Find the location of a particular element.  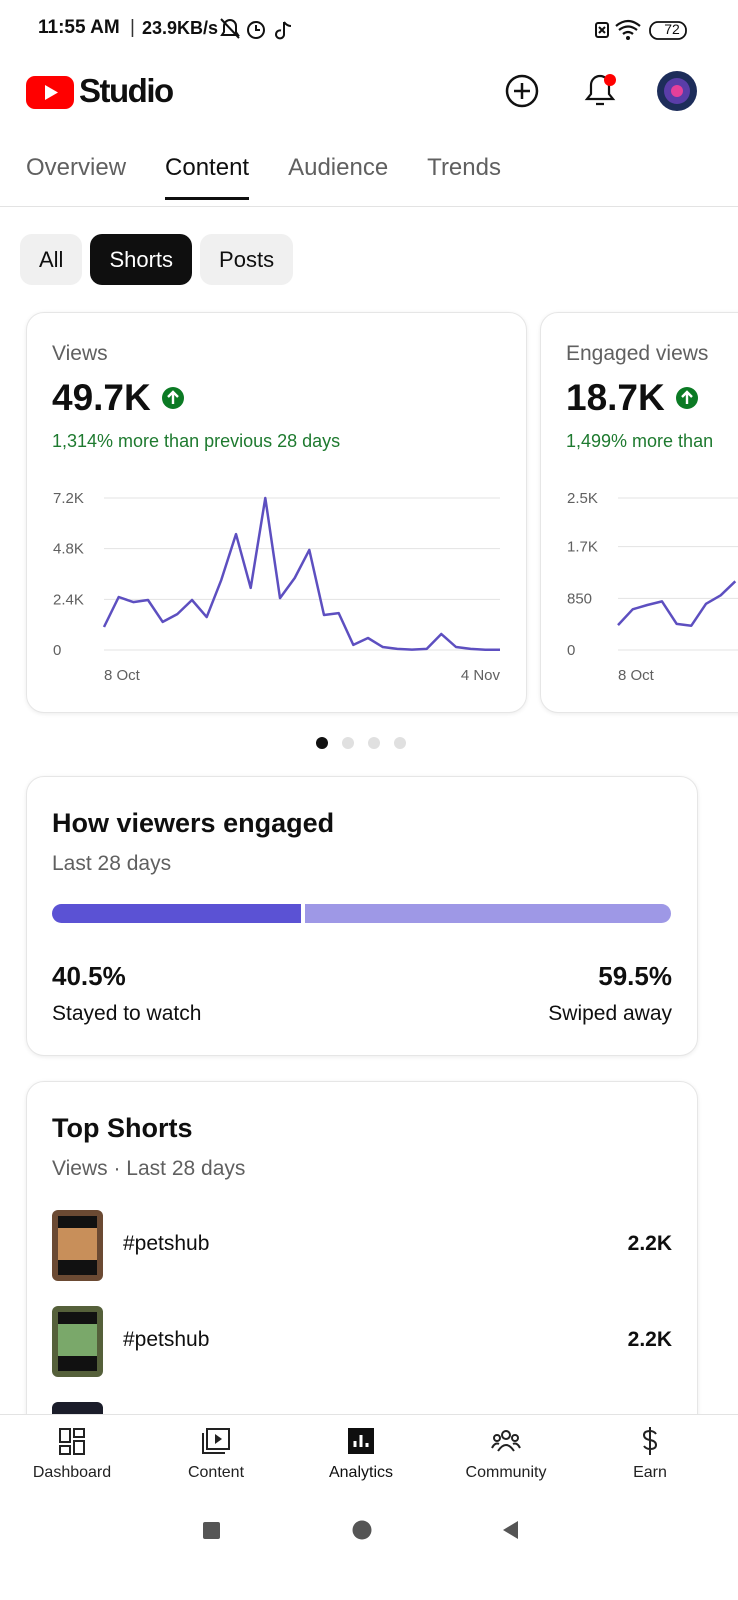

metric-value: 18.7K is located at coordinates (615, 397).